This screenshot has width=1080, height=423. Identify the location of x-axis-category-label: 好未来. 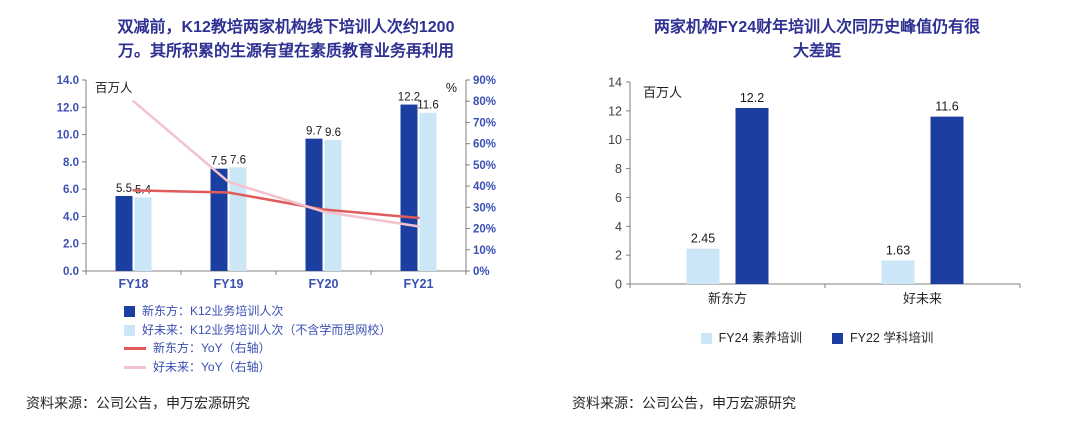
(922, 298).